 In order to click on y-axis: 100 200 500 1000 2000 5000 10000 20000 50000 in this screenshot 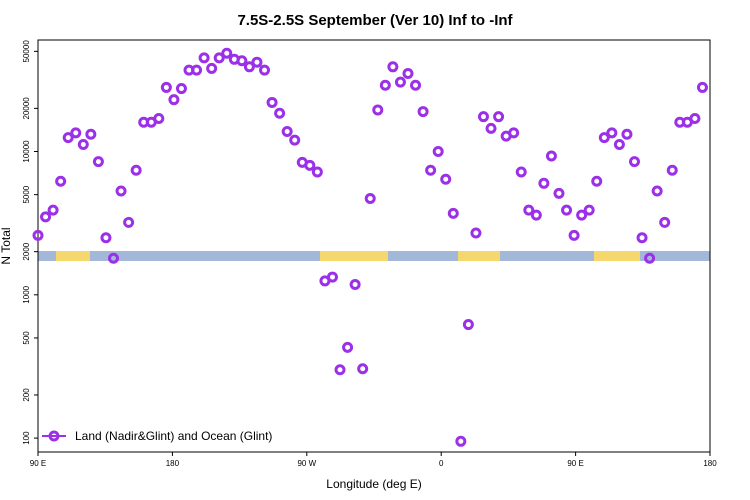, I will do `click(30, 242)`.